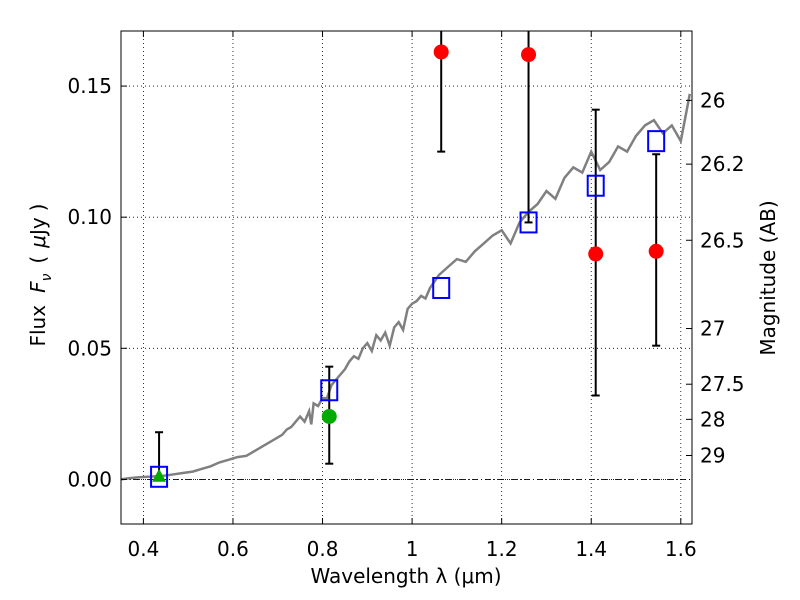 This screenshot has height=600, width=800. Describe the element at coordinates (722, 240) in the screenshot. I see `magnitude-tick-label: 26.5` at that location.